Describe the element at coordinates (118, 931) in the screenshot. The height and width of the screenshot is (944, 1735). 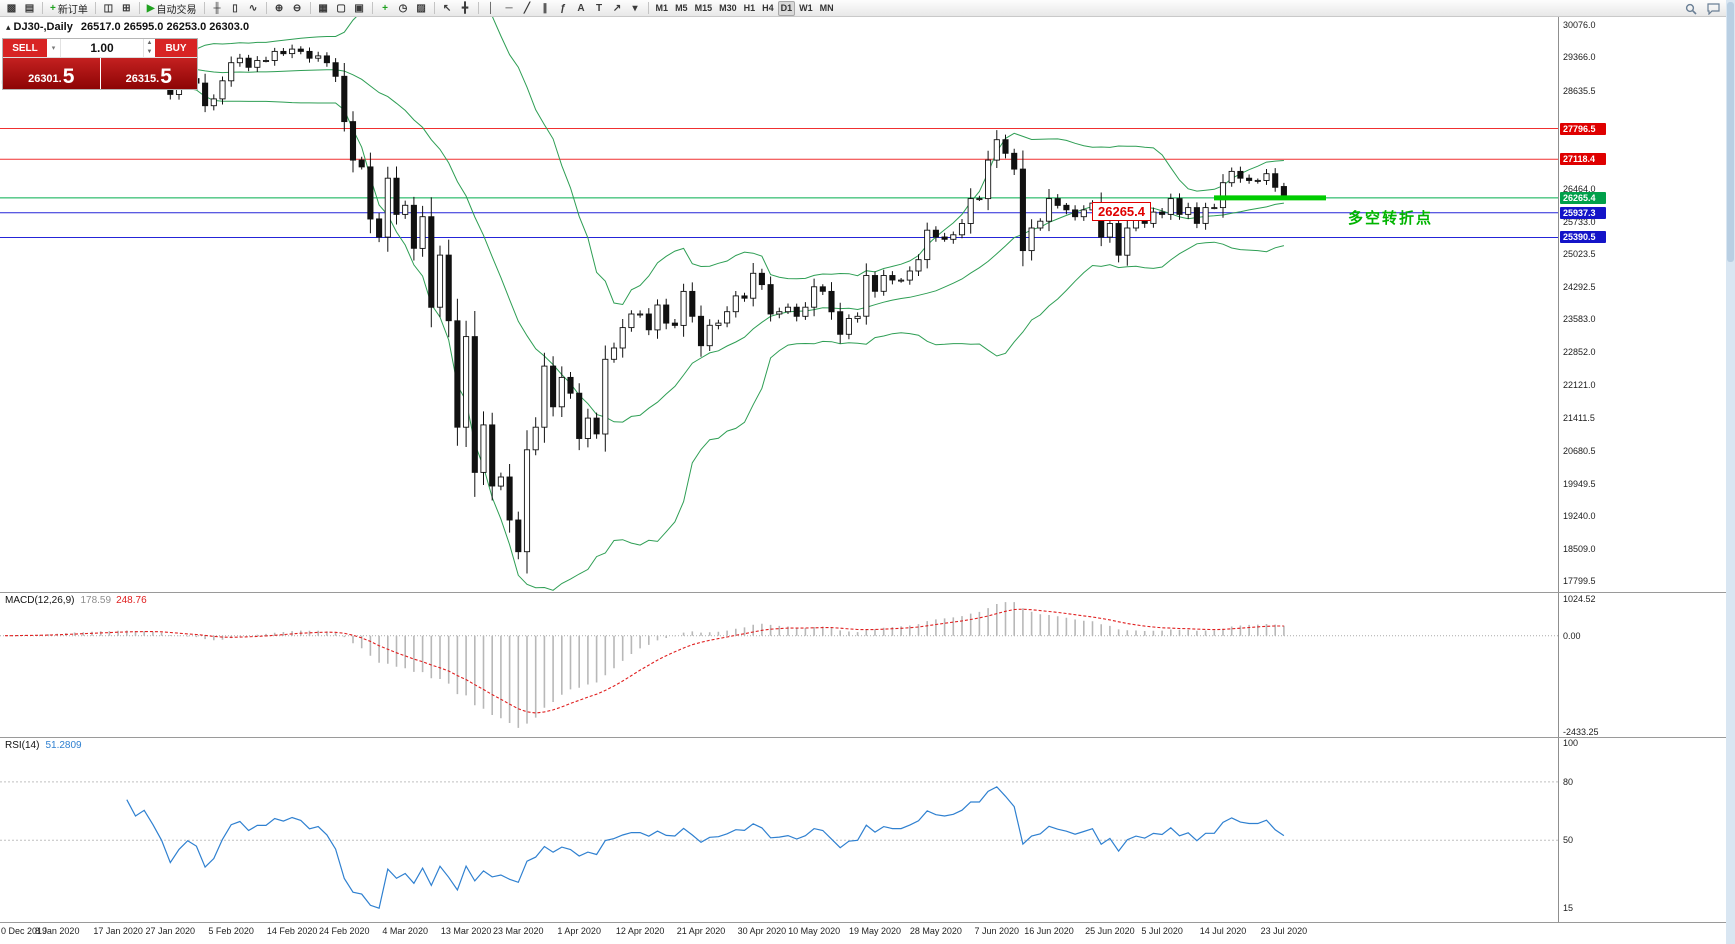
I see `date-label: 17 Jan 2020` at that location.